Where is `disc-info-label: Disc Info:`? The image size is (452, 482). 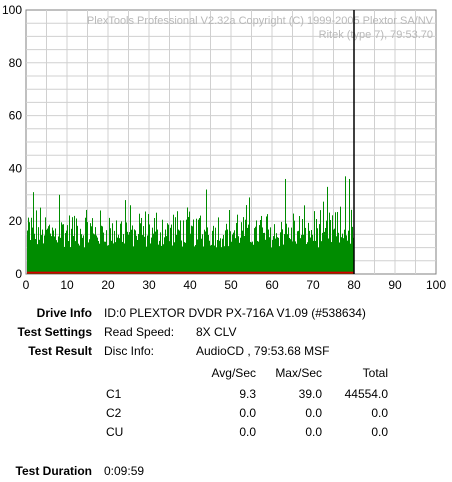
disc-info-label: Disc Info: is located at coordinates (129, 351).